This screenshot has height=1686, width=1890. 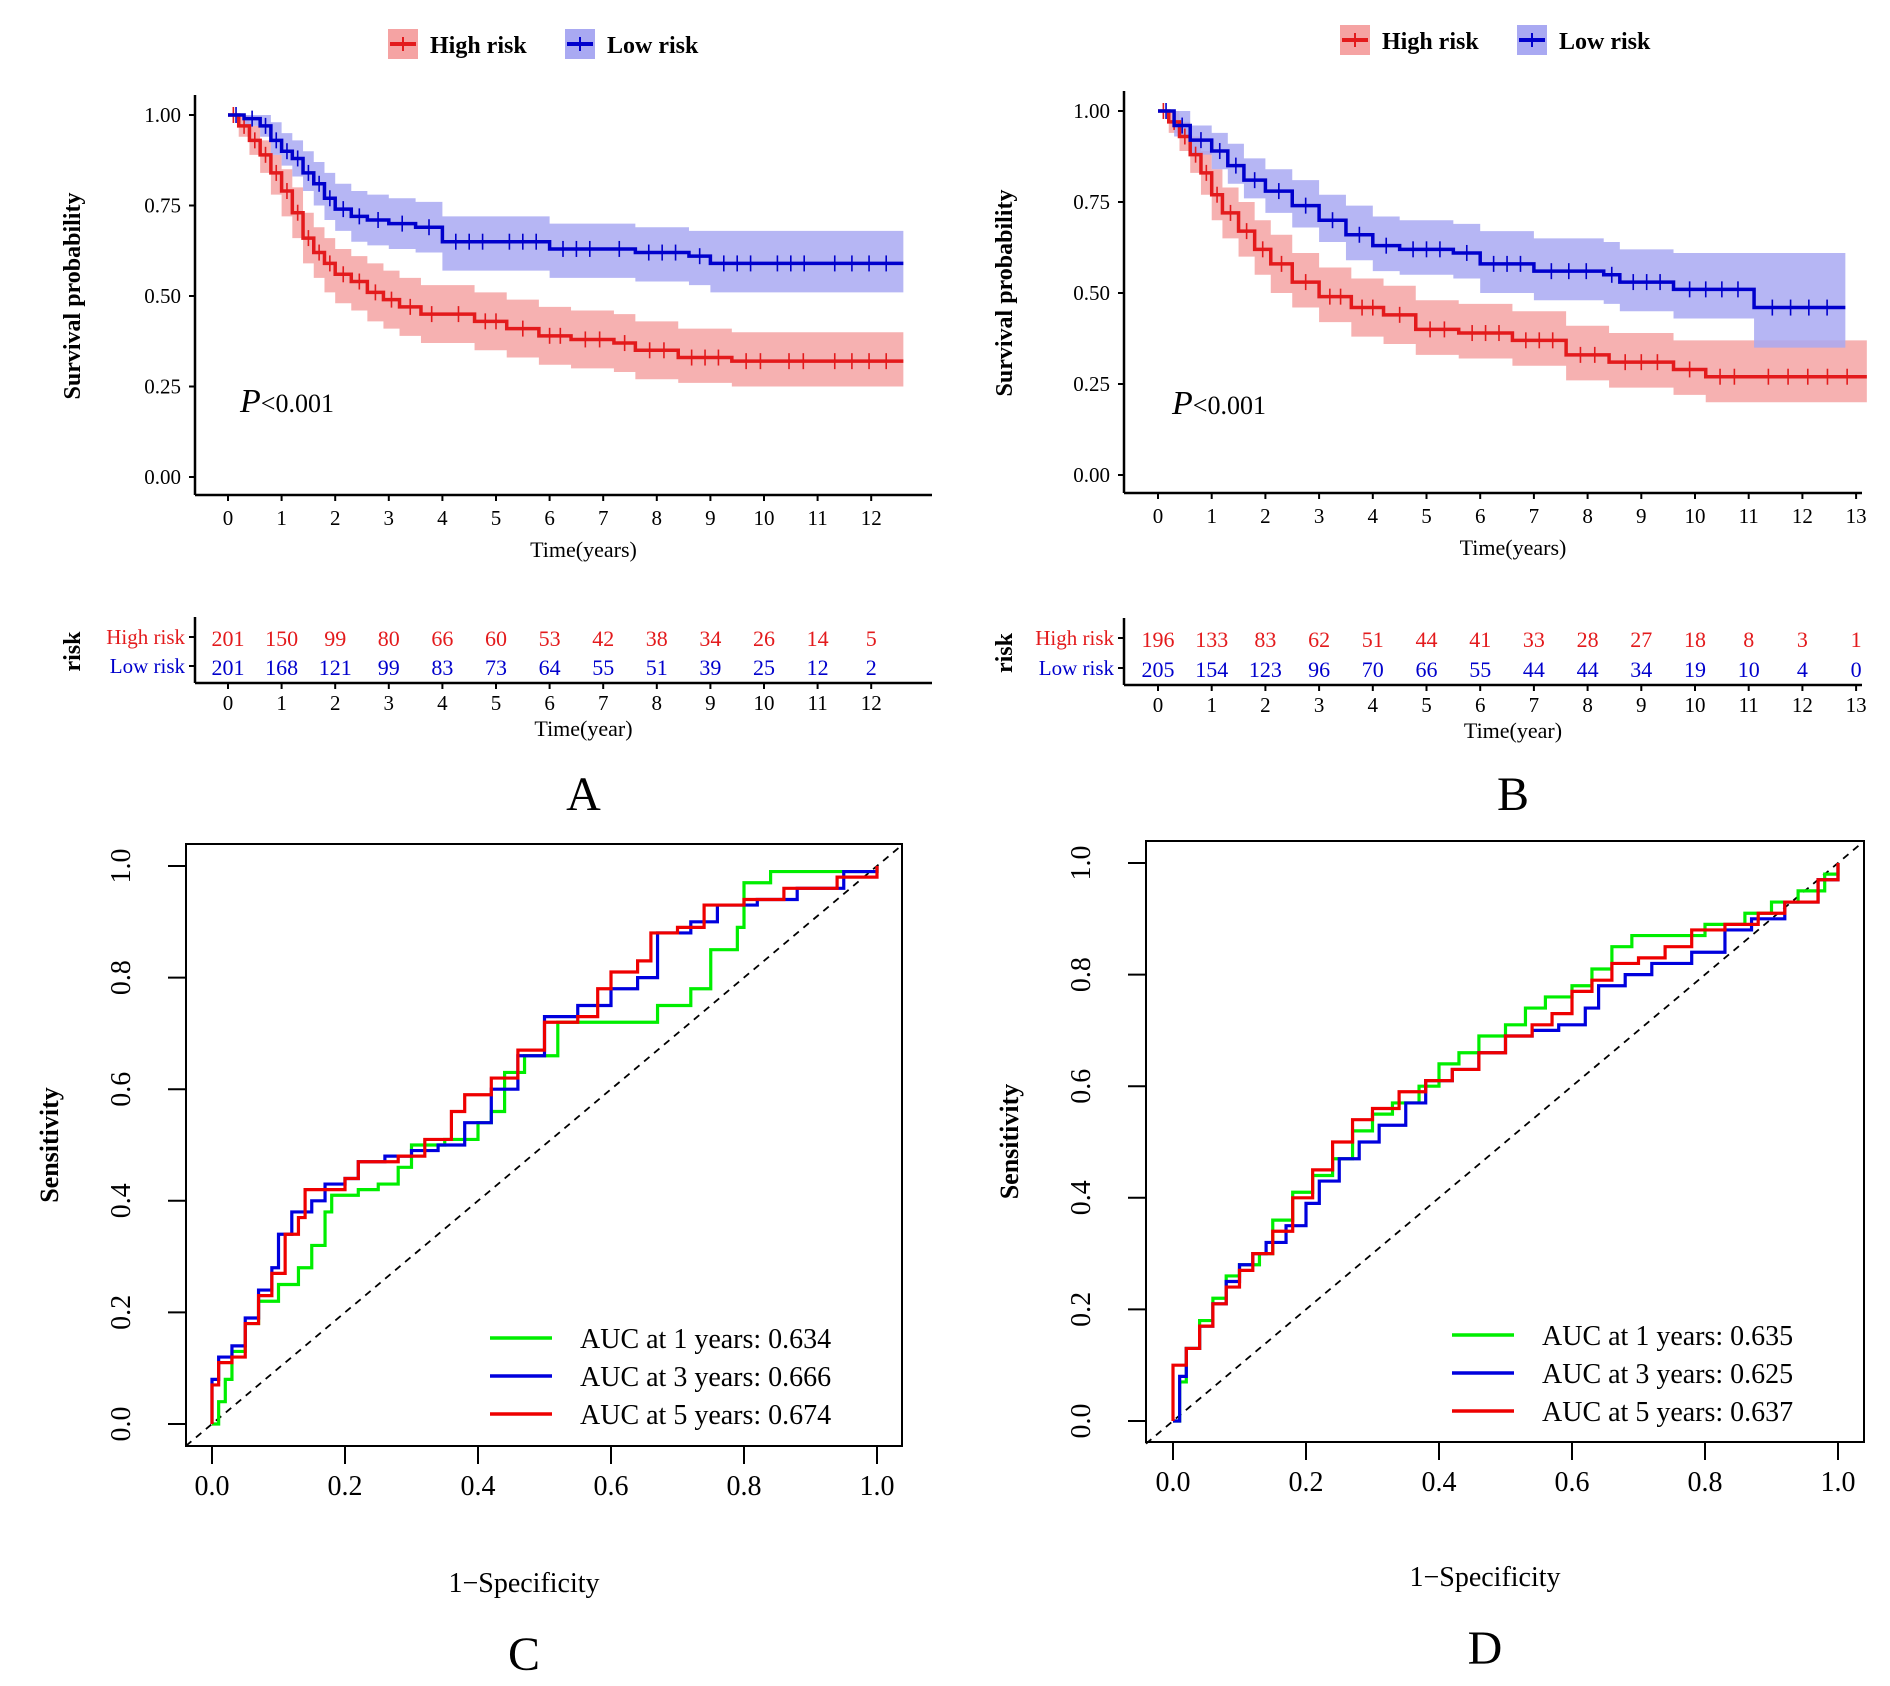 What do you see at coordinates (1211, 669) in the screenshot?
I see `risk-count: 154` at bounding box center [1211, 669].